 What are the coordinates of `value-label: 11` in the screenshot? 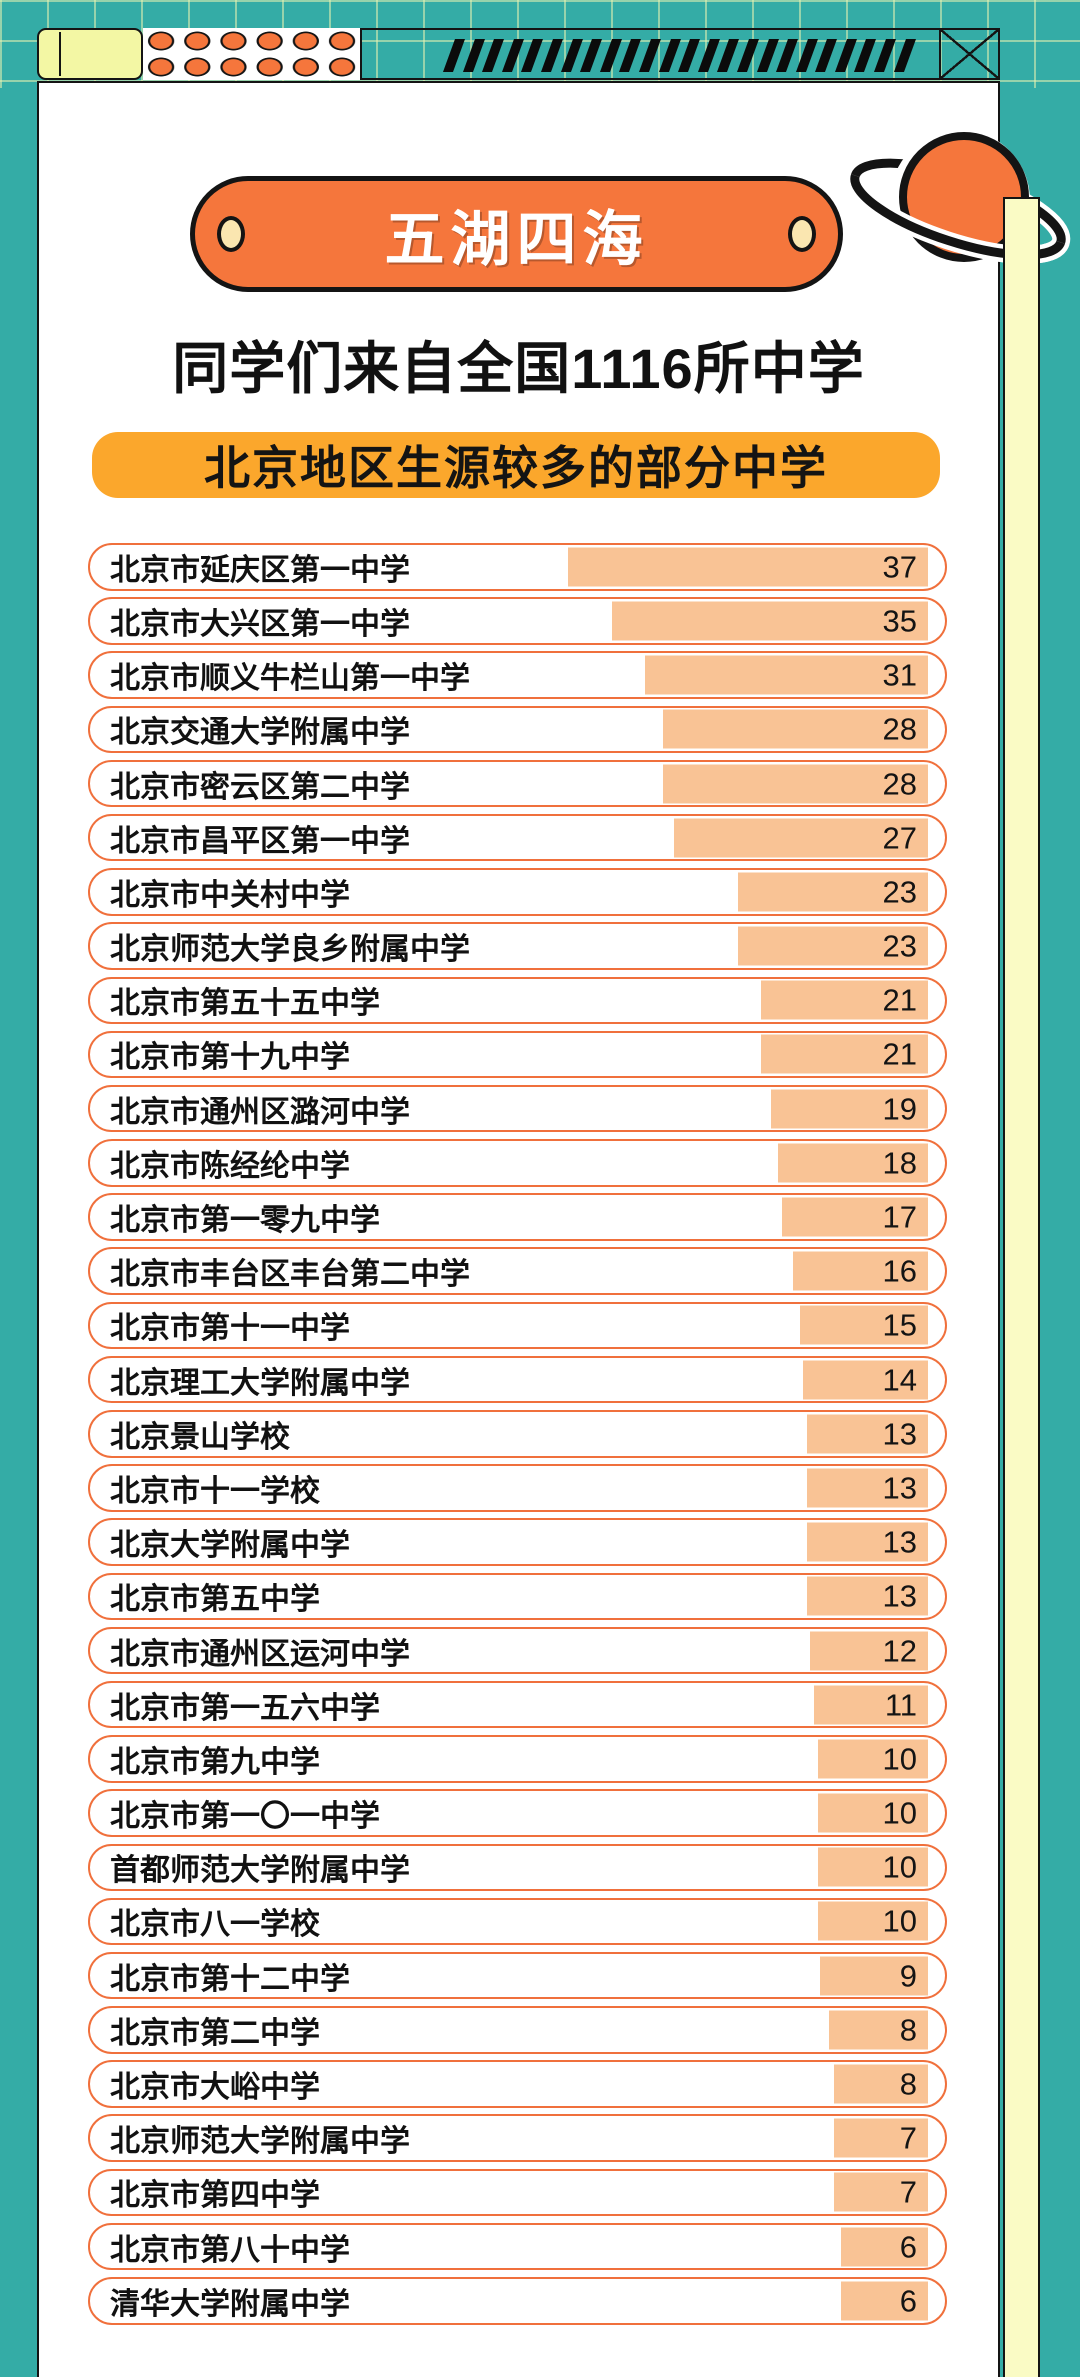 It's located at (900, 1705).